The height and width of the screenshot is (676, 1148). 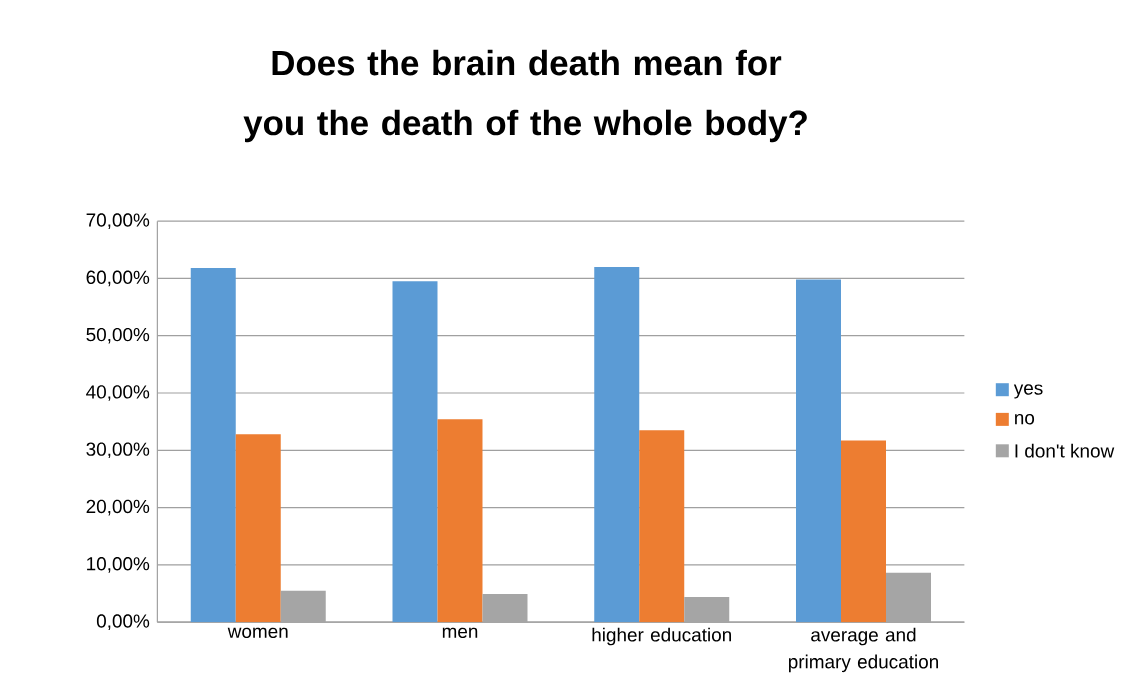 What do you see at coordinates (257, 633) in the screenshot?
I see `x-tick-label: women` at bounding box center [257, 633].